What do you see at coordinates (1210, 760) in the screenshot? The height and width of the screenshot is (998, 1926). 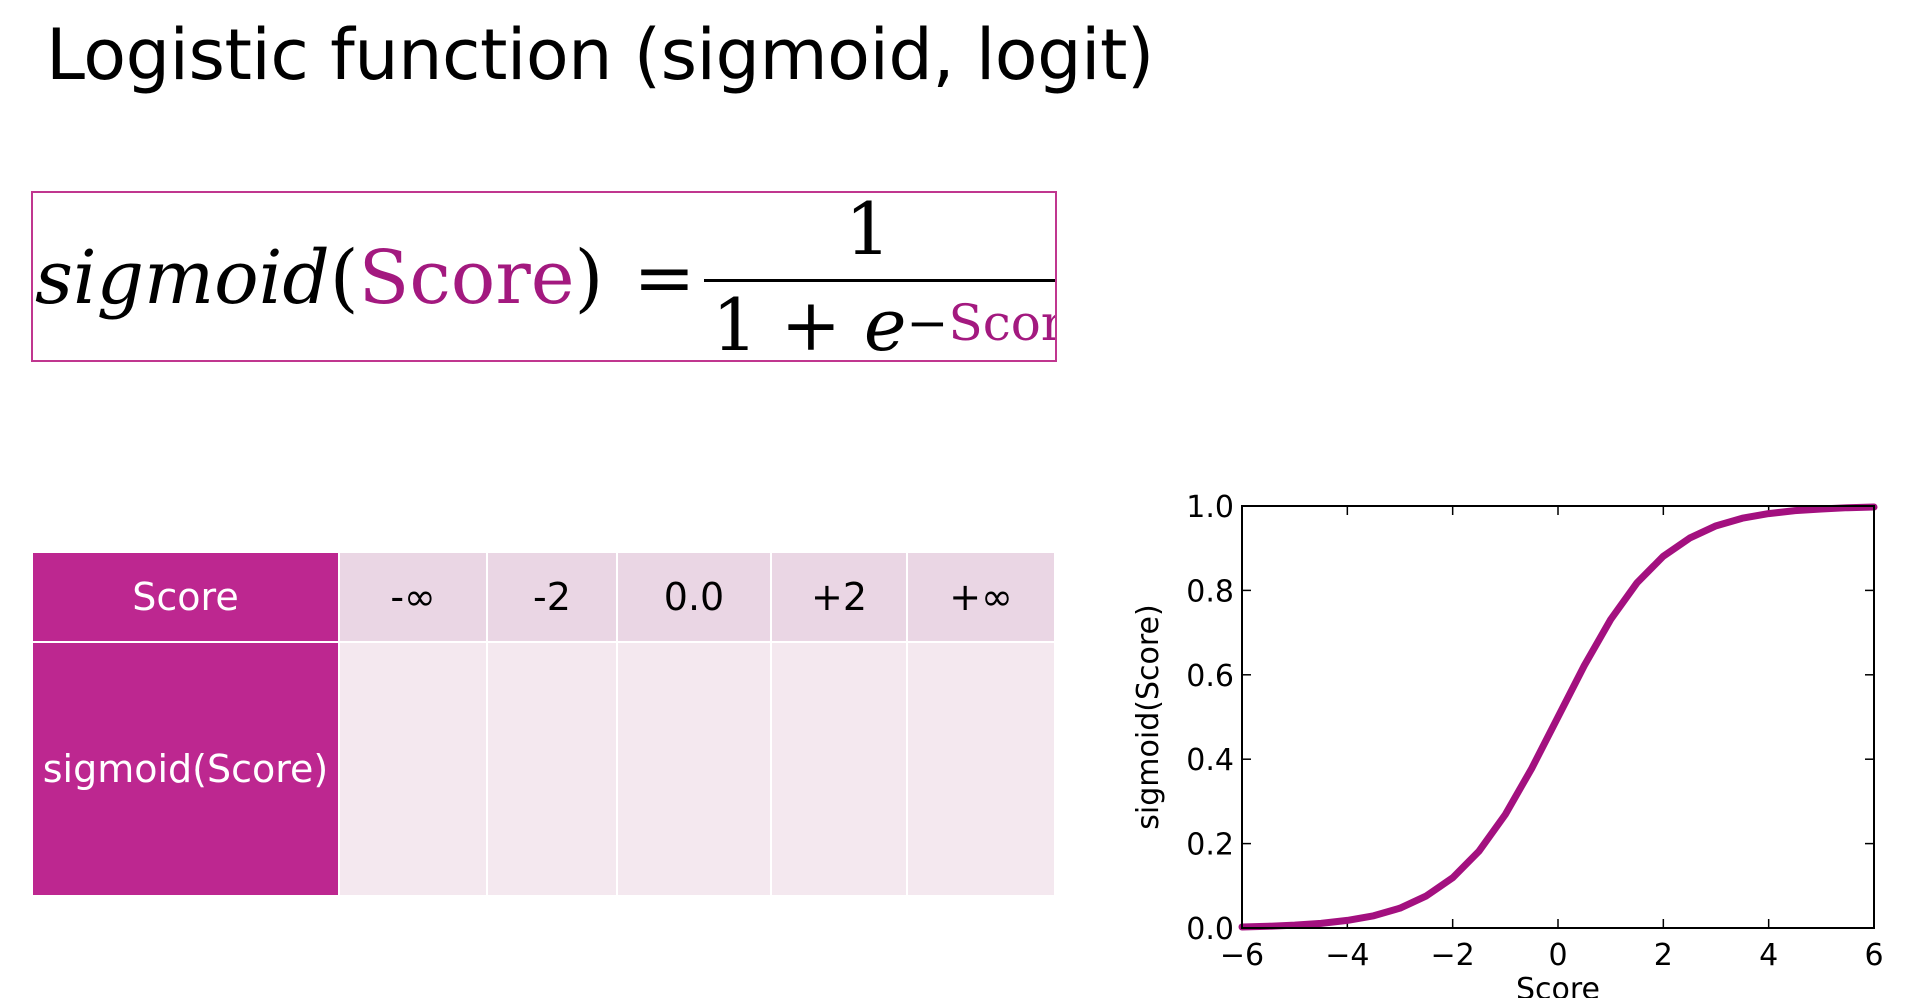 I see `y-tick-label: 0.4` at bounding box center [1210, 760].